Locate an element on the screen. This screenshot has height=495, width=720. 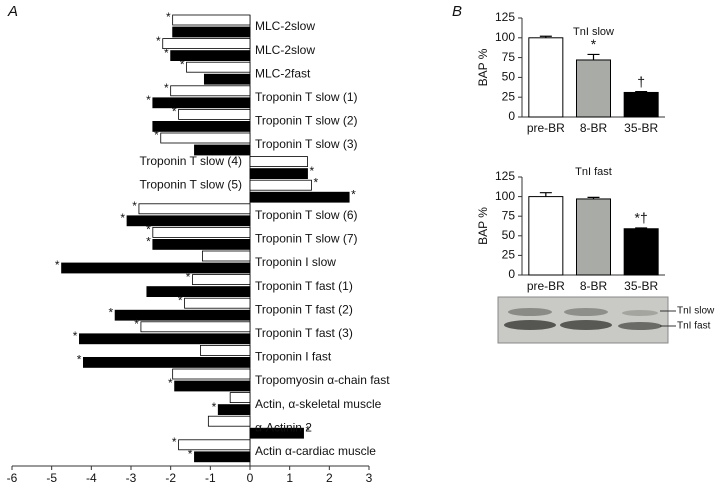
blot-label: TnI fast is located at coordinates (694, 326).